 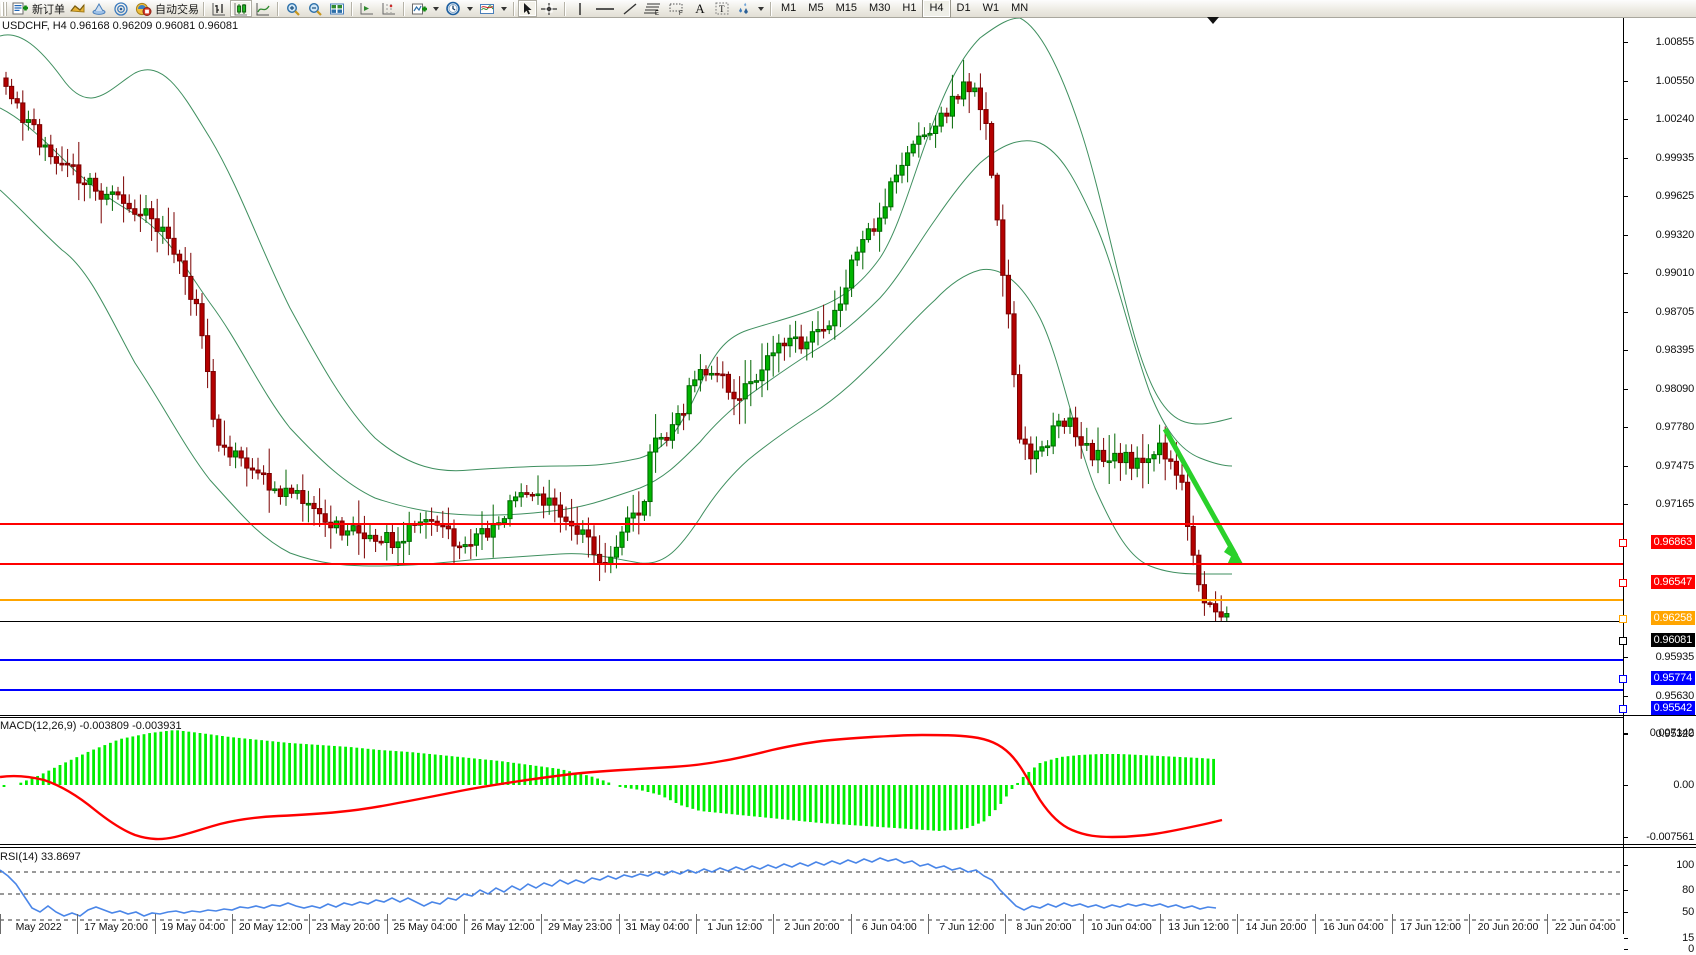 What do you see at coordinates (121, 8) in the screenshot?
I see `signals-icon` at bounding box center [121, 8].